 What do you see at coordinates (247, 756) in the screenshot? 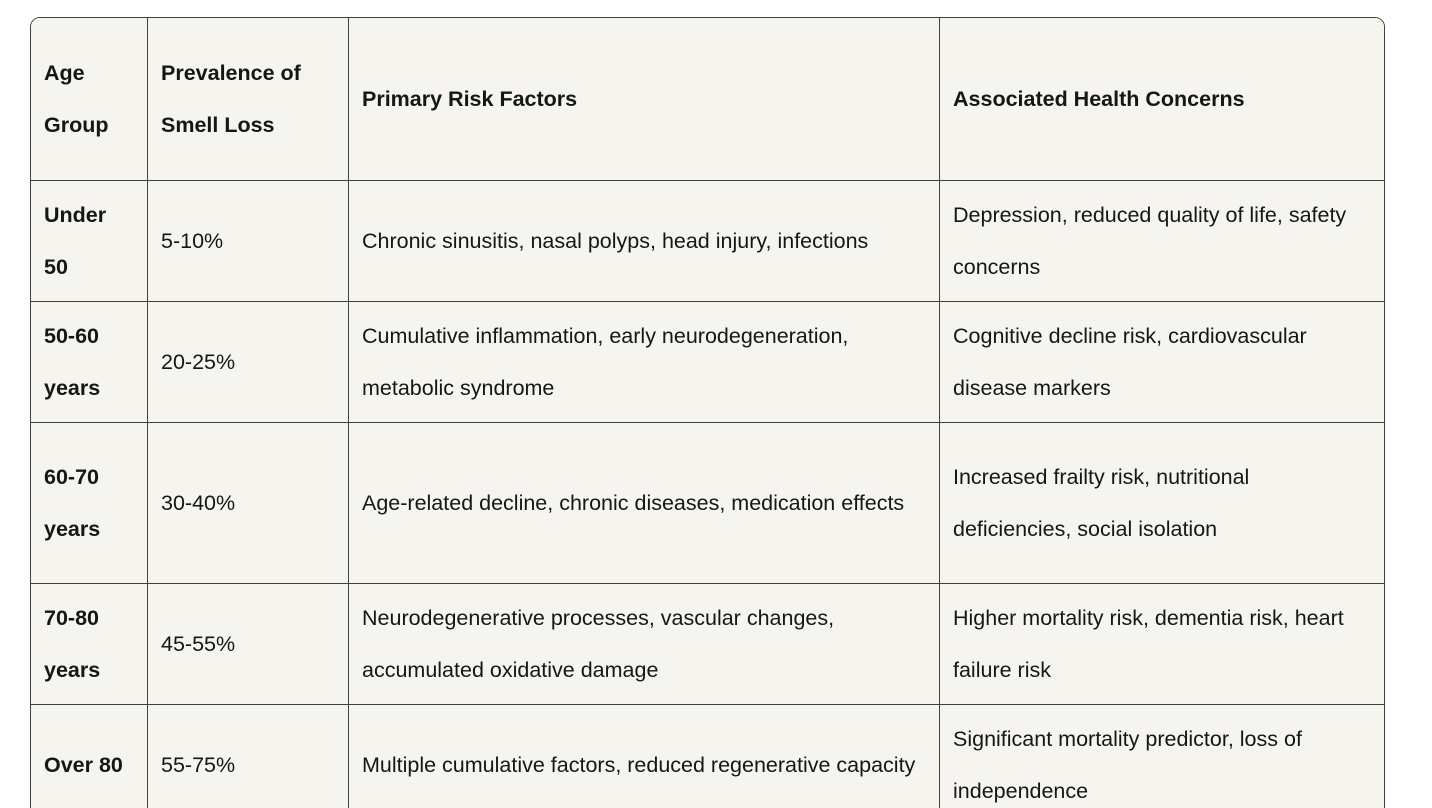
I see `cell-prevalence: 55-75%` at bounding box center [247, 756].